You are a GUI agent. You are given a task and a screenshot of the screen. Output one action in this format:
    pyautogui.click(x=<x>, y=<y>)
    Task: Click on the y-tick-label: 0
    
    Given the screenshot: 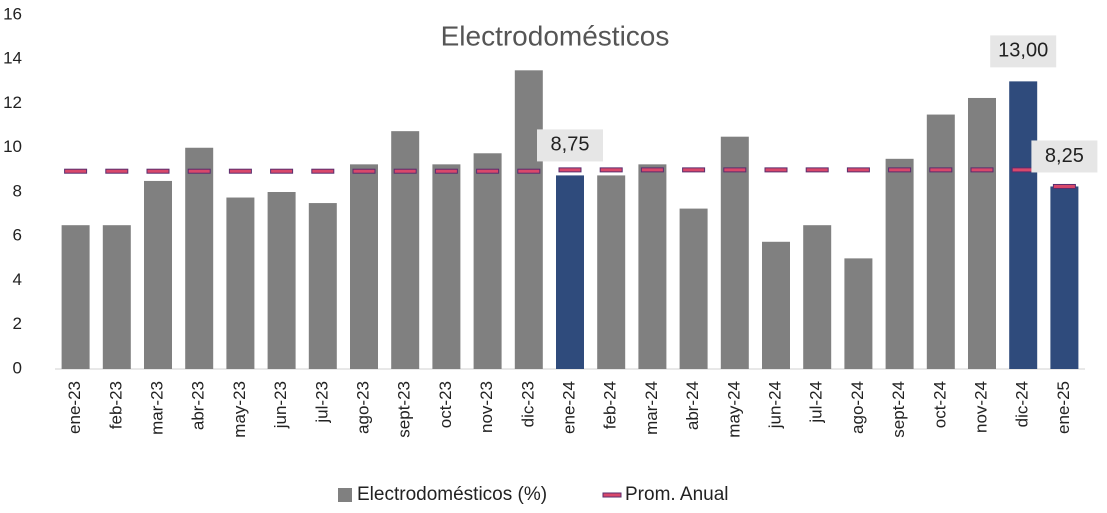 What is the action you would take?
    pyautogui.click(x=17, y=367)
    